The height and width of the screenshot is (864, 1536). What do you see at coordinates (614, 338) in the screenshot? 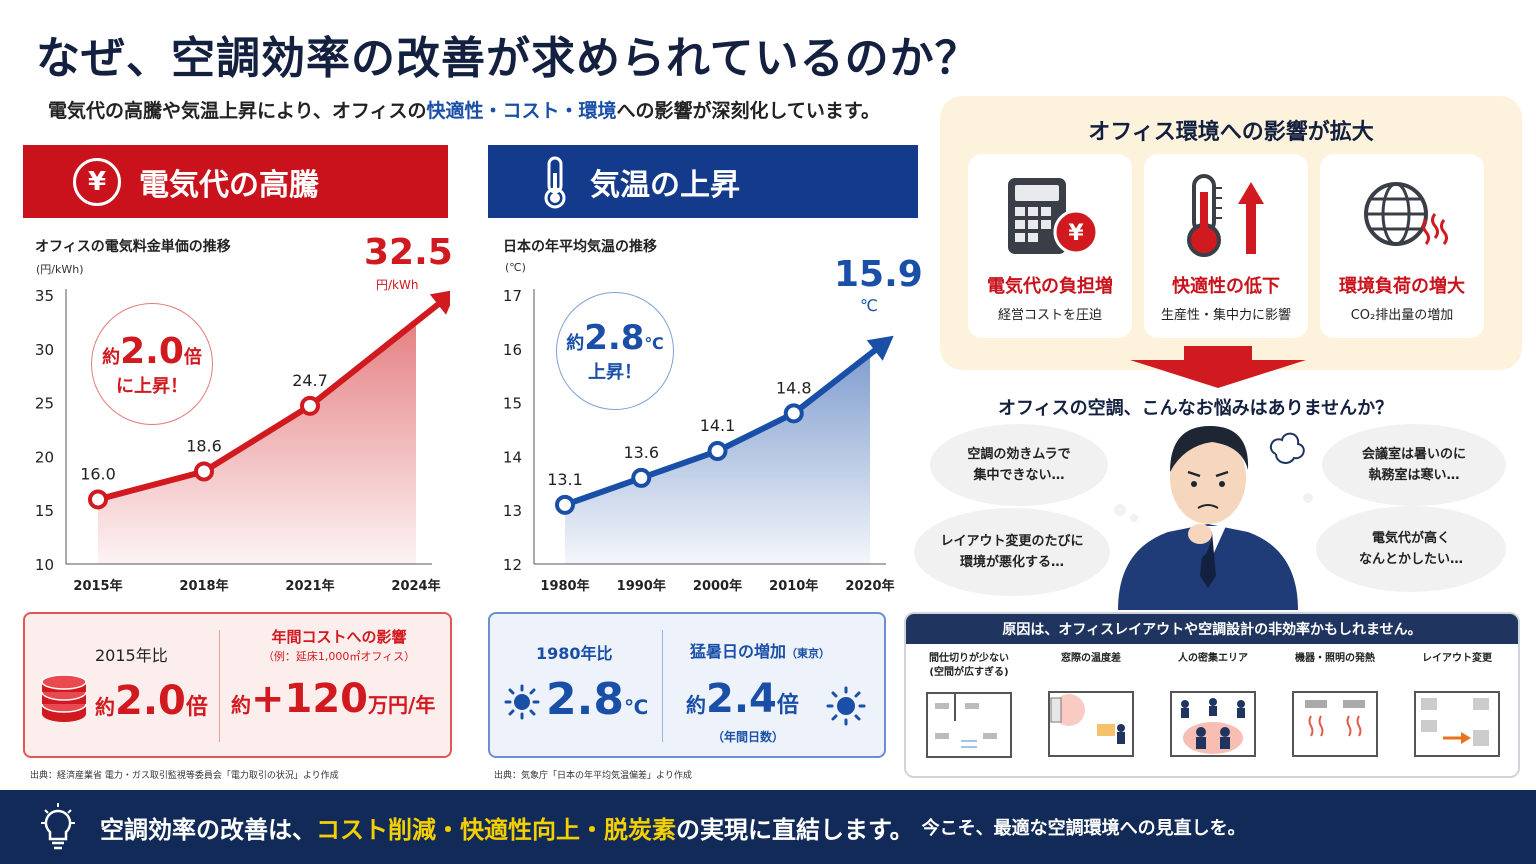
I see `badge-value: 2.8` at bounding box center [614, 338].